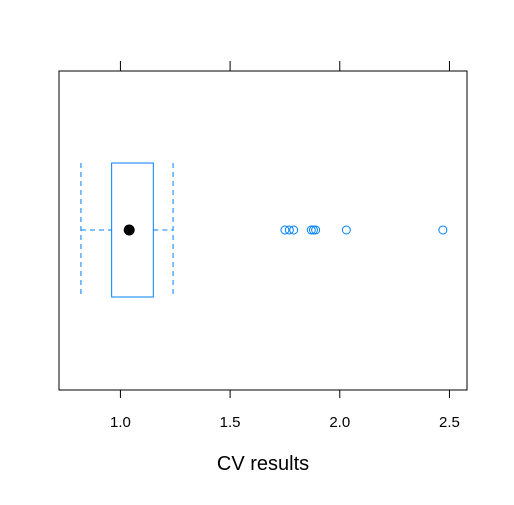  Describe the element at coordinates (284, 66) in the screenshot. I see `x-axis-top-ticks` at that location.